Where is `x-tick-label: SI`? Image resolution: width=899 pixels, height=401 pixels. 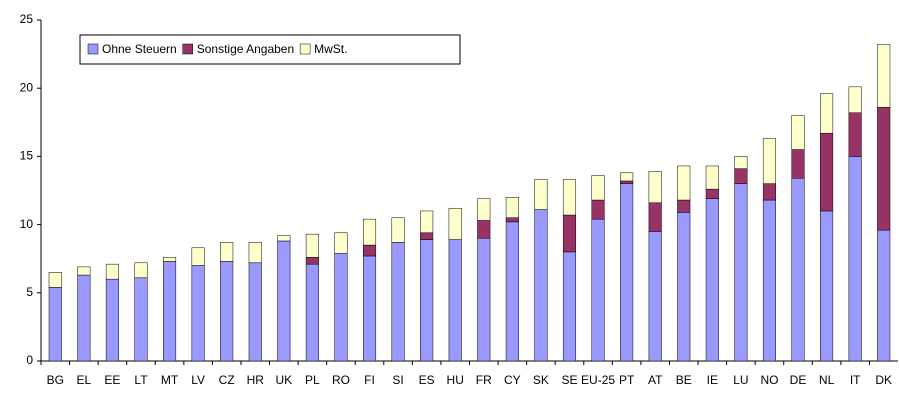 x-tick-label: SI is located at coordinates (397, 380).